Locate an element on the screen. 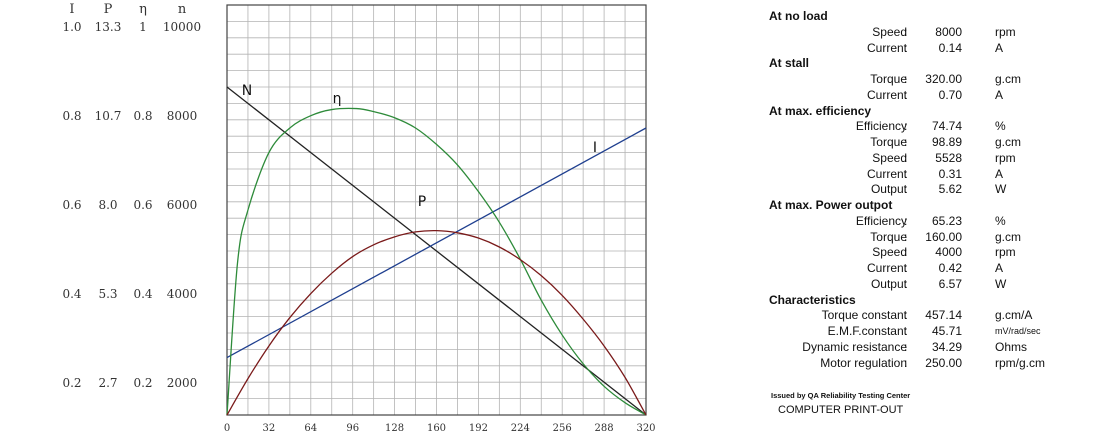 The image size is (1100, 440). axis-scale-value: 10000 is located at coordinates (182, 27).